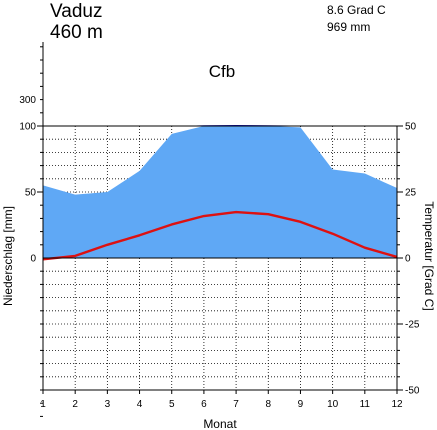  I want to click on left-tick-label: 100, so click(27, 127).